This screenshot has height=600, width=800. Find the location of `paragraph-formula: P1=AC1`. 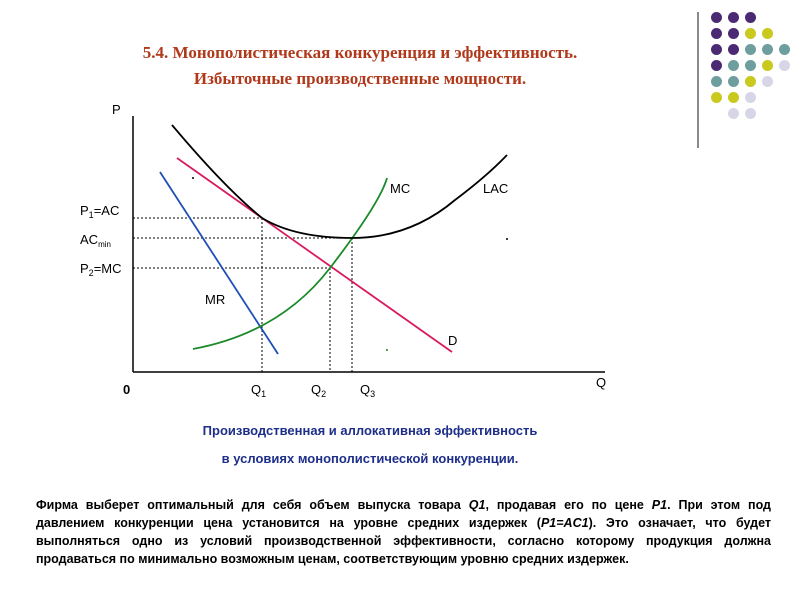

paragraph-formula: P1=AC1 is located at coordinates (564, 523).